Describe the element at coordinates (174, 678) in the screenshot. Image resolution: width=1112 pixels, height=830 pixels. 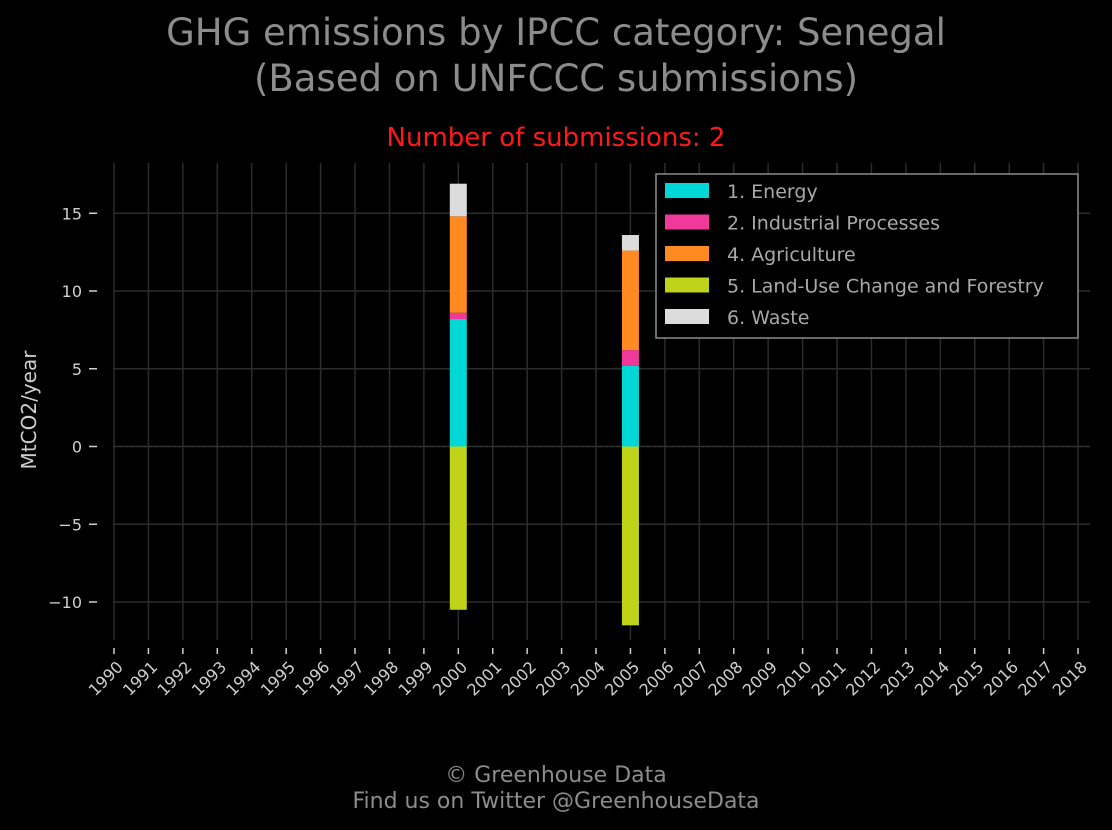
I see `x-tick-label: 1992` at that location.